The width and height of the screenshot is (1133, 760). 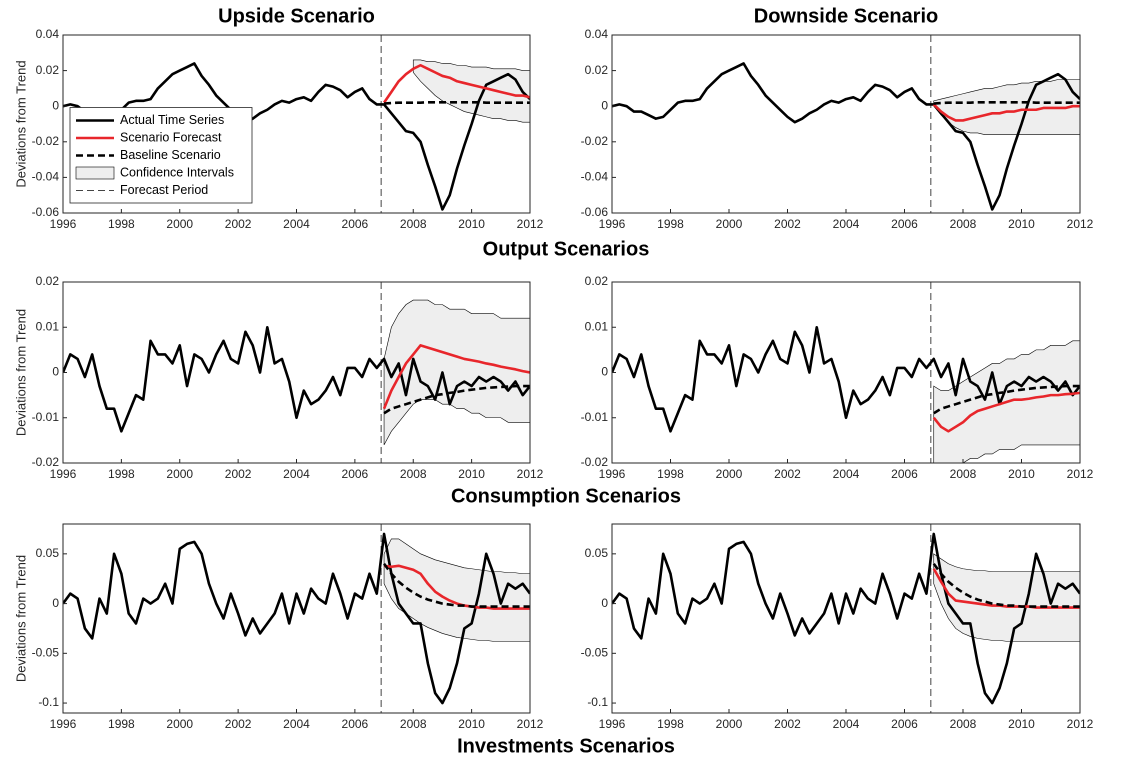 What do you see at coordinates (177, 172) in the screenshot?
I see `legend-label: Confidence Intervals` at bounding box center [177, 172].